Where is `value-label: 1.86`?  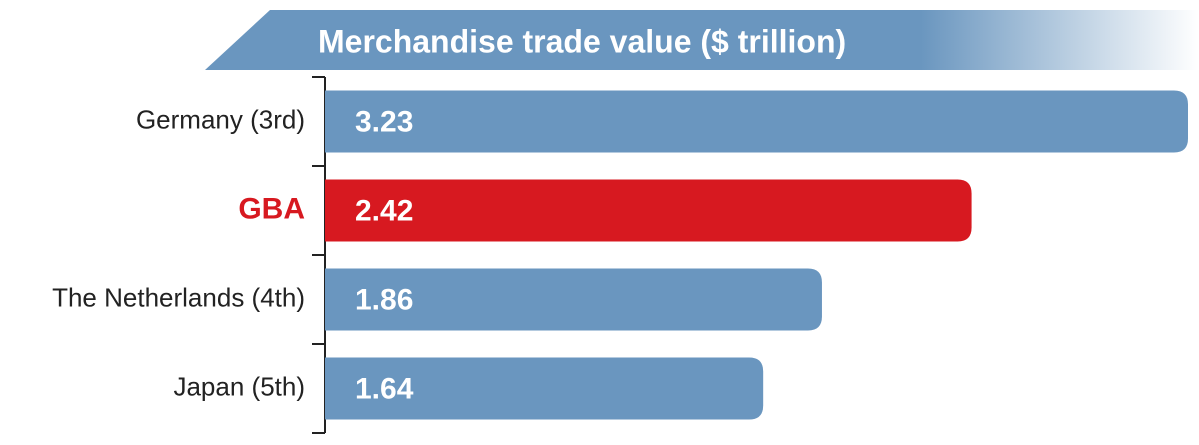 value-label: 1.86 is located at coordinates (384, 299).